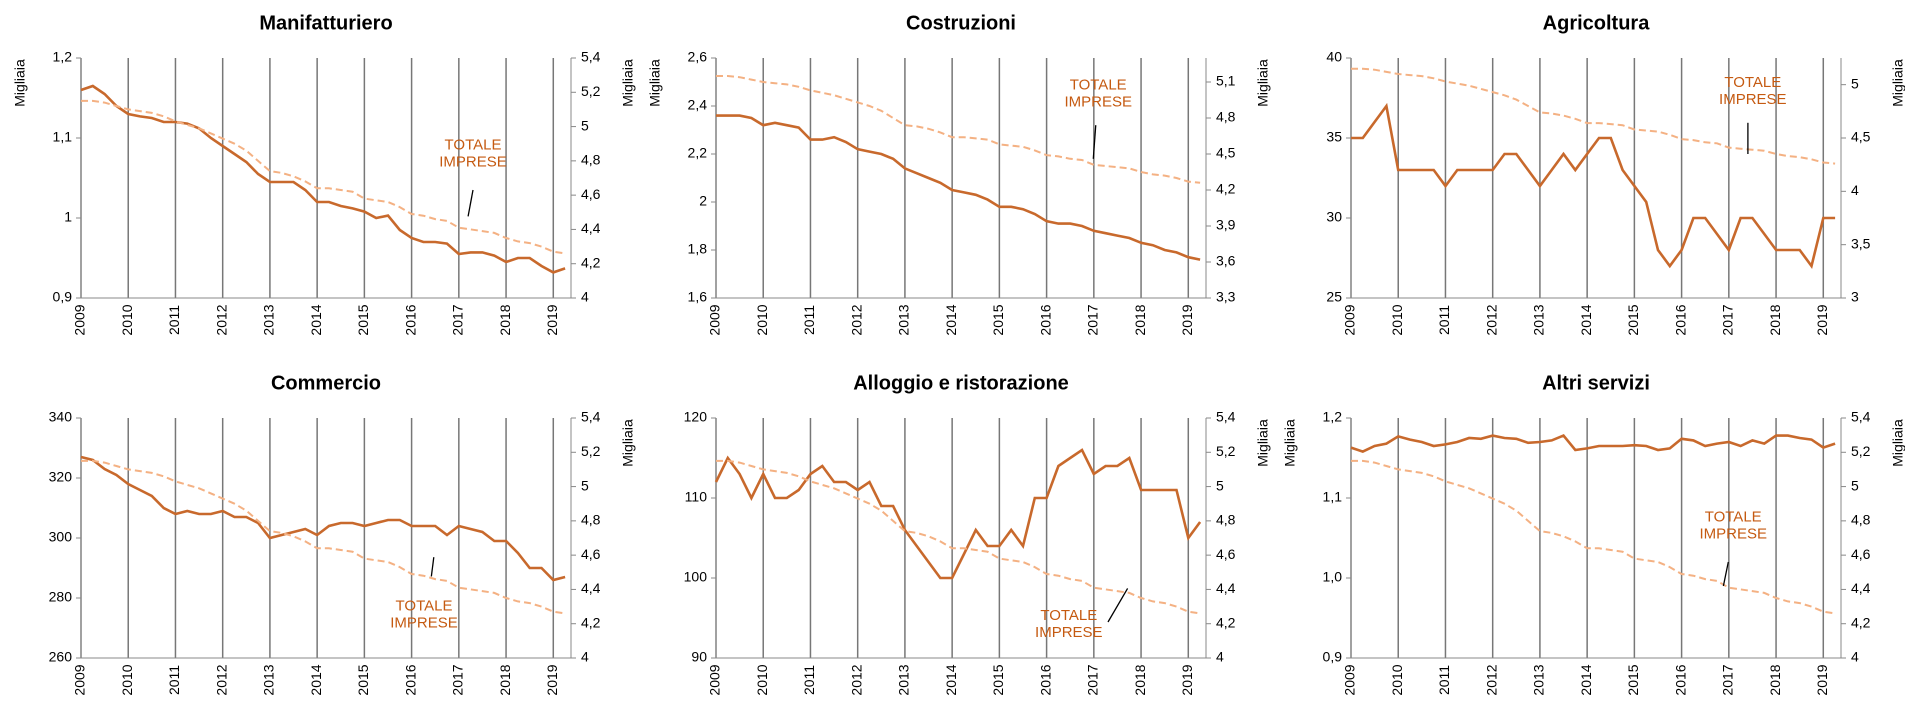 This screenshot has width=1905, height=719. What do you see at coordinates (1334, 137) in the screenshot?
I see `y-tick-label: 35` at bounding box center [1334, 137].